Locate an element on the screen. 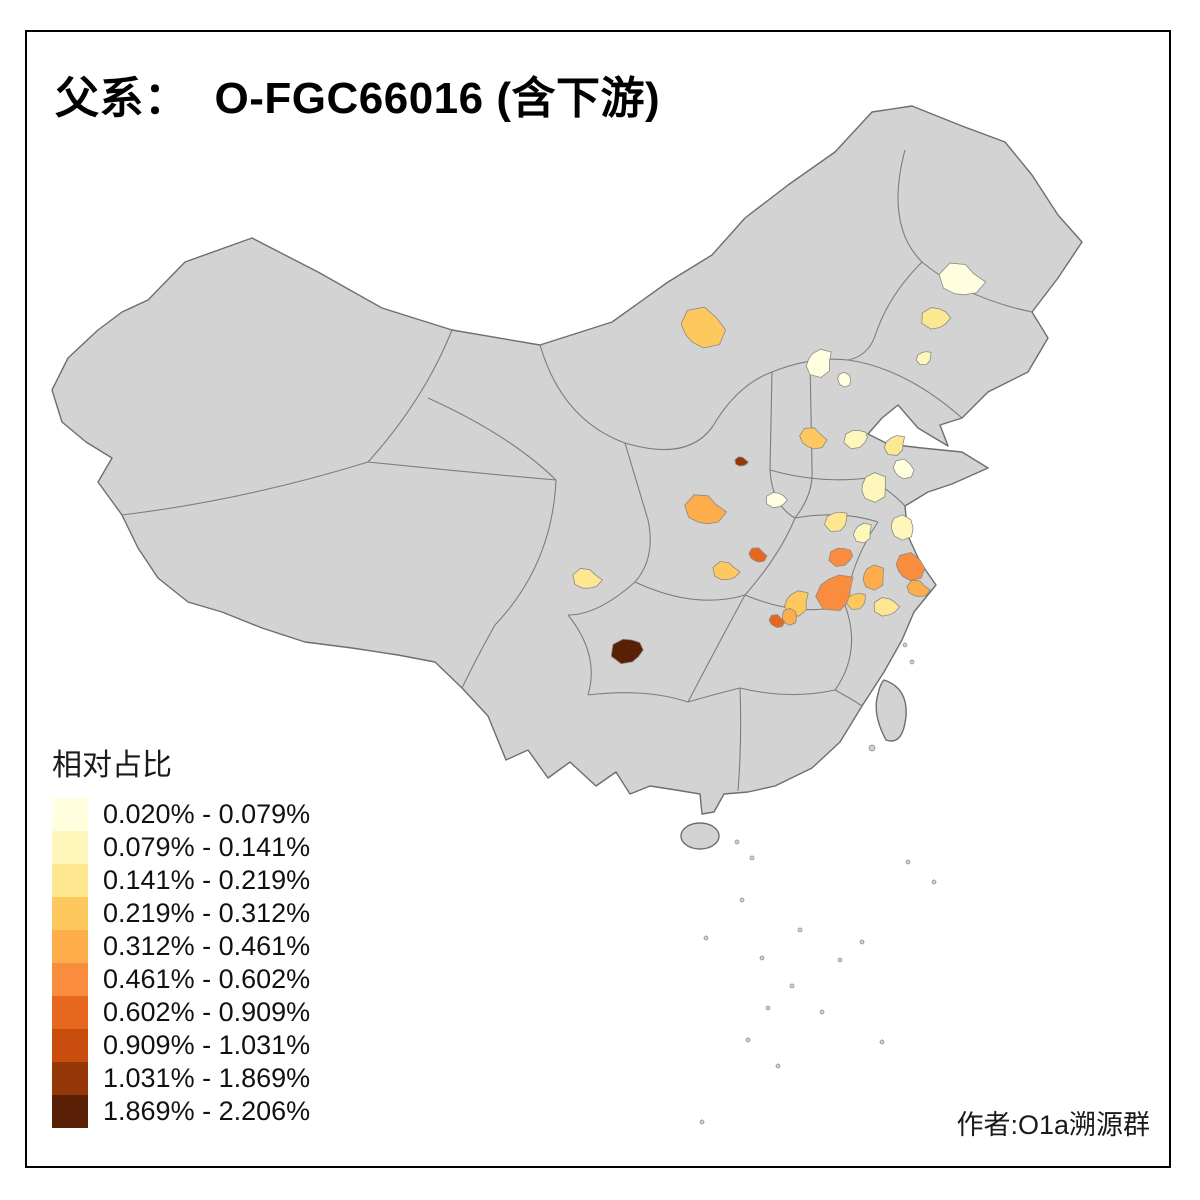  legend-entry: 0.909% - 1.031% is located at coordinates (181, 1045).